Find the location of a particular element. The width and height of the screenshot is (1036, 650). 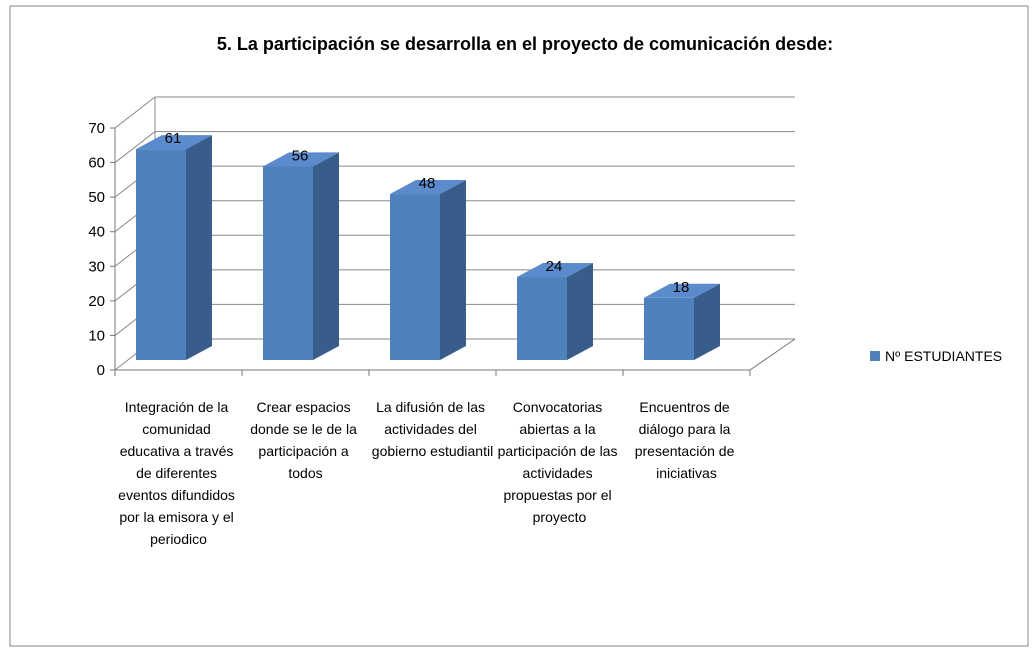

x-tick-label-line: gobierno estudiantil is located at coordinates (432, 451).